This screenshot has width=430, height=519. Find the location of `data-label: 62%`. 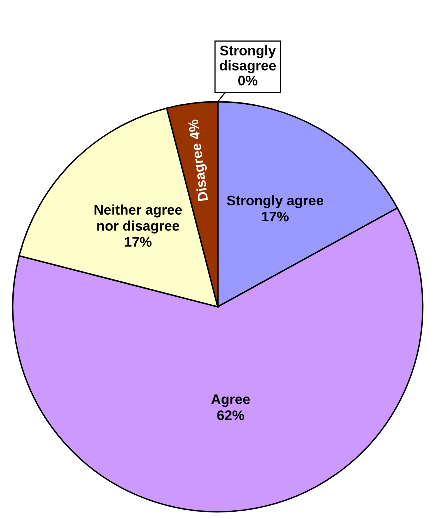

data-label: 62% is located at coordinates (230, 415).